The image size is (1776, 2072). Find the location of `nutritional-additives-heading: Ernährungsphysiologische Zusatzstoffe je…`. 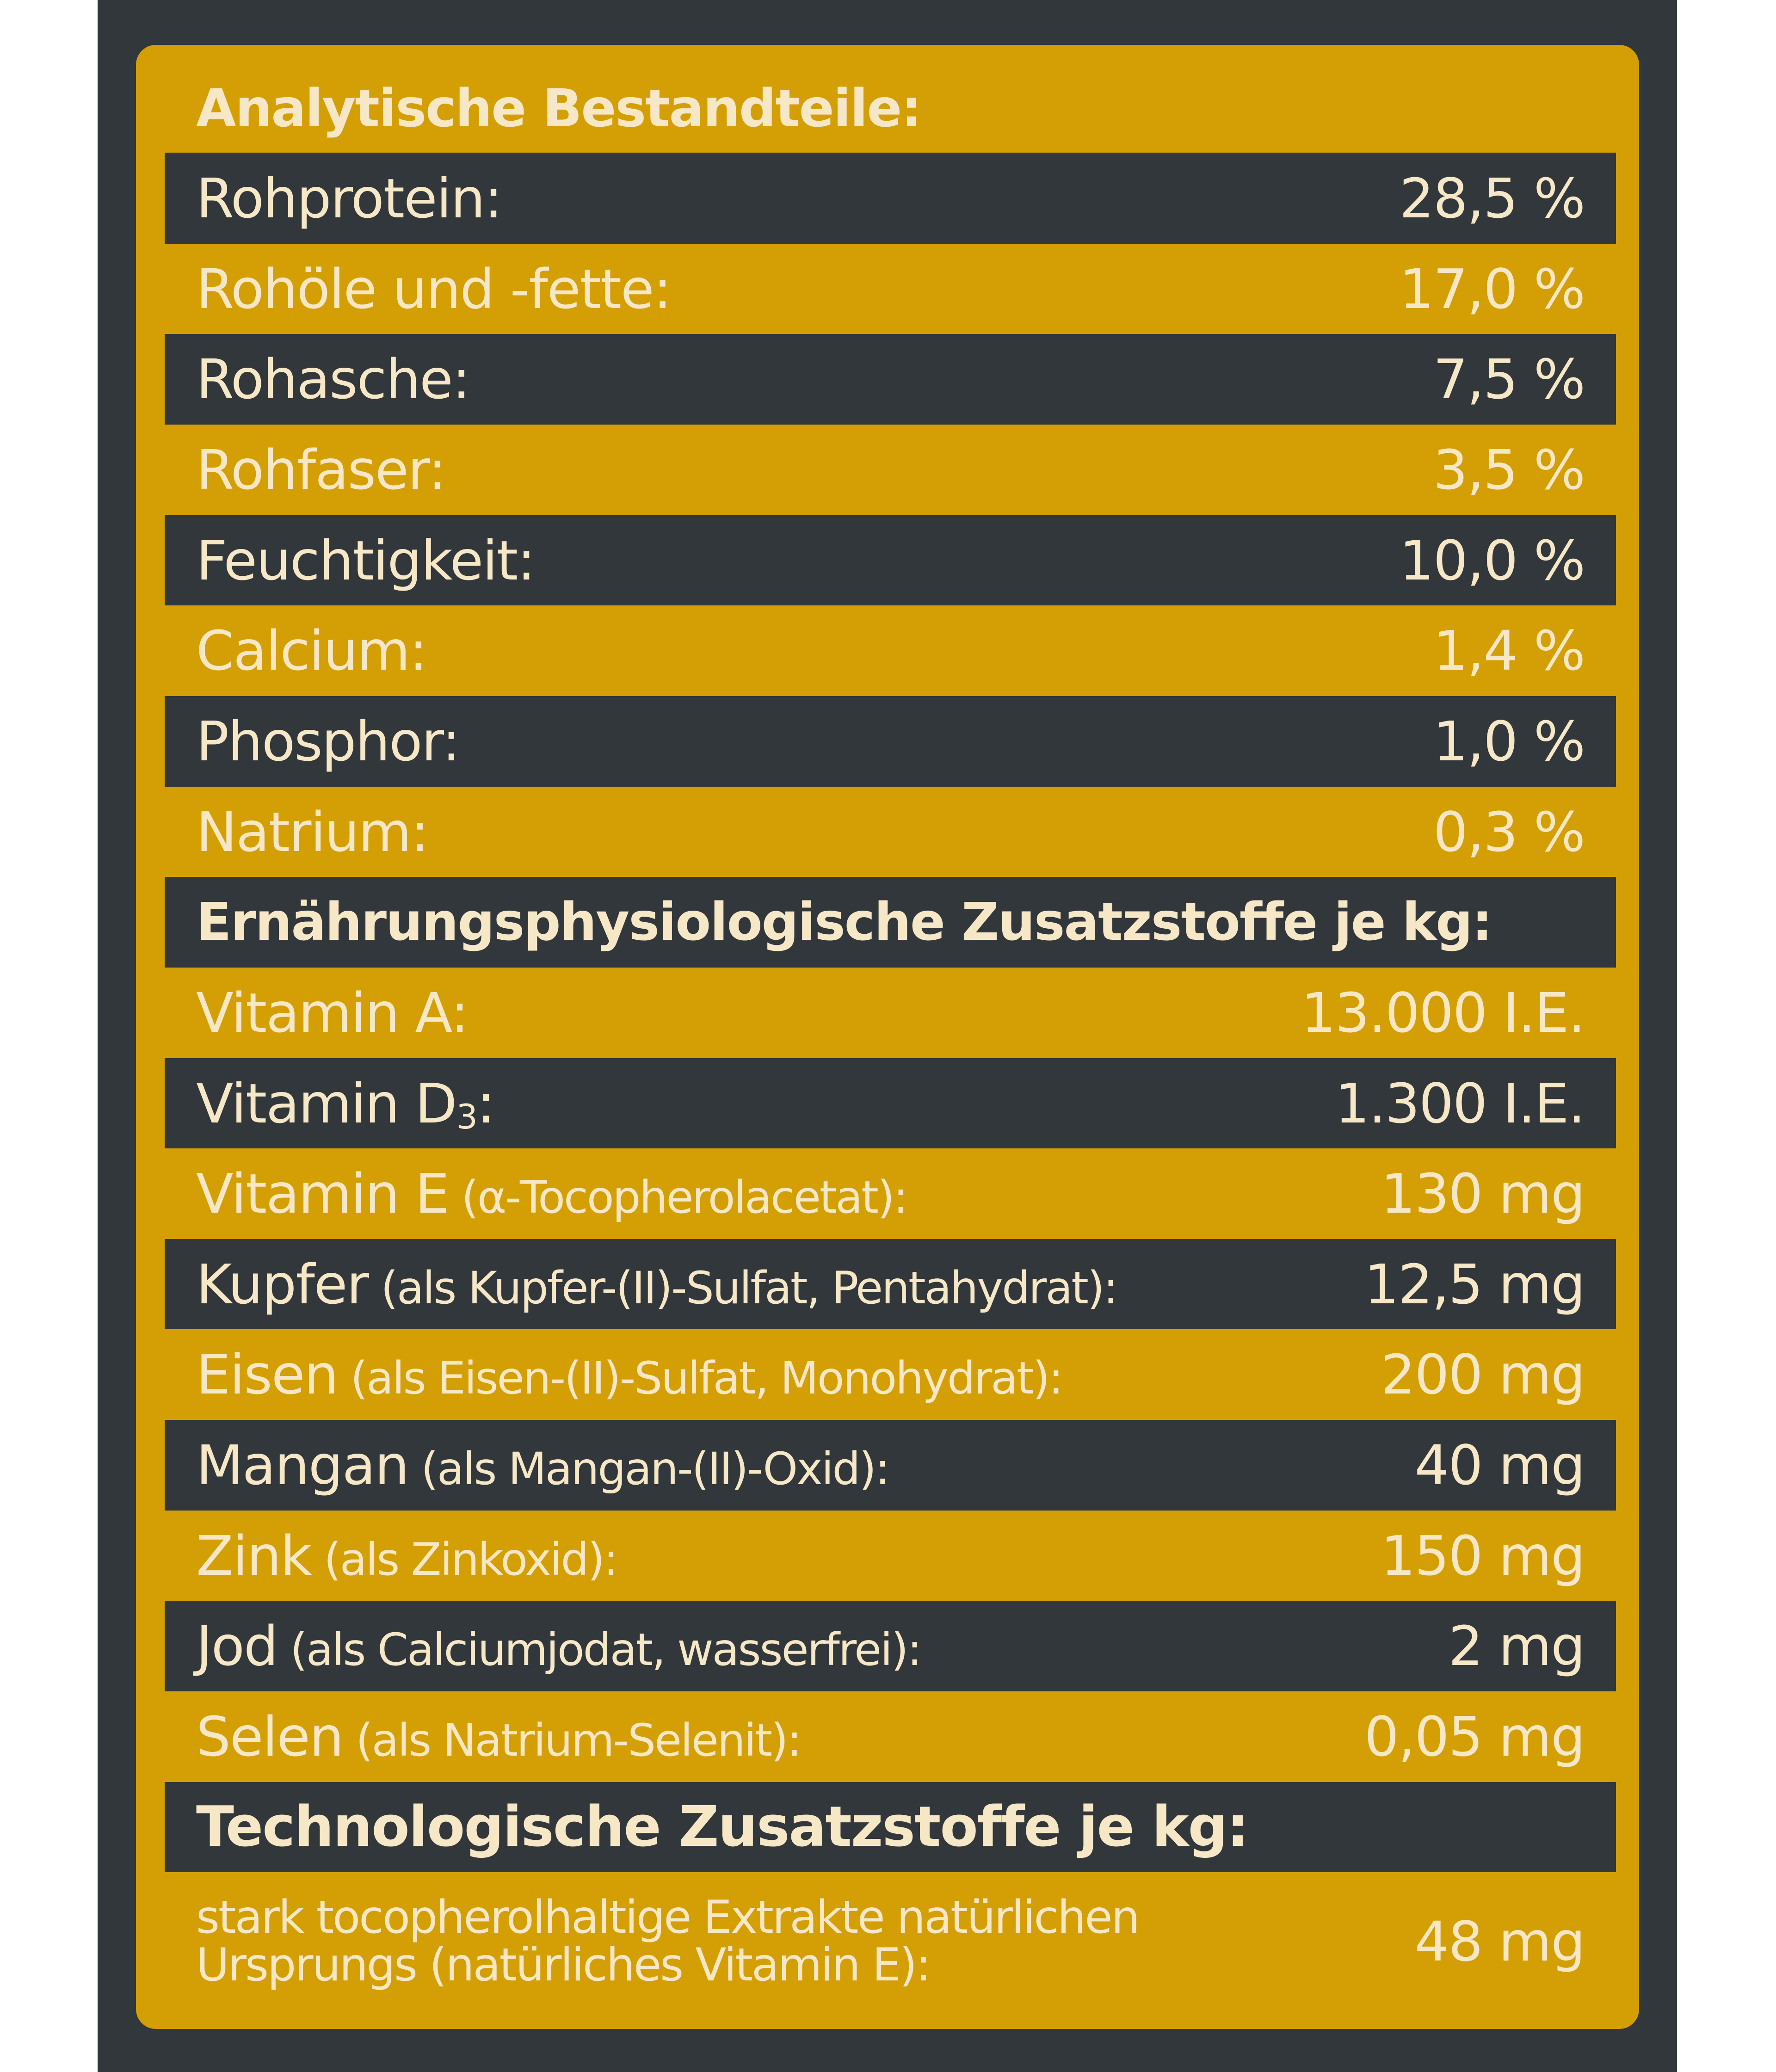

nutritional-additives-heading: Ernährungsphysiologische Zusatzstoffe je… is located at coordinates (844, 922).